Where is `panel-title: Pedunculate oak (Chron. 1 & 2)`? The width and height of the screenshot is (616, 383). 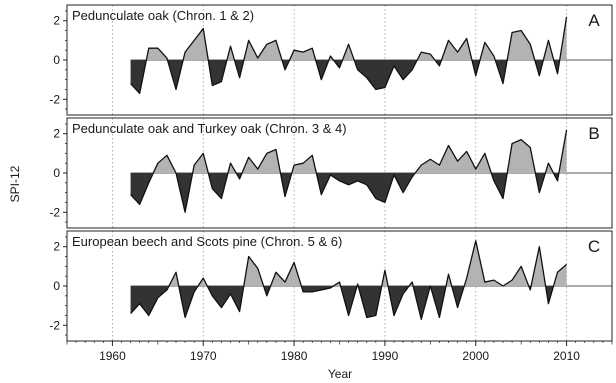
panel-title: Pedunculate oak (Chron. 1 & 2) is located at coordinates (163, 15).